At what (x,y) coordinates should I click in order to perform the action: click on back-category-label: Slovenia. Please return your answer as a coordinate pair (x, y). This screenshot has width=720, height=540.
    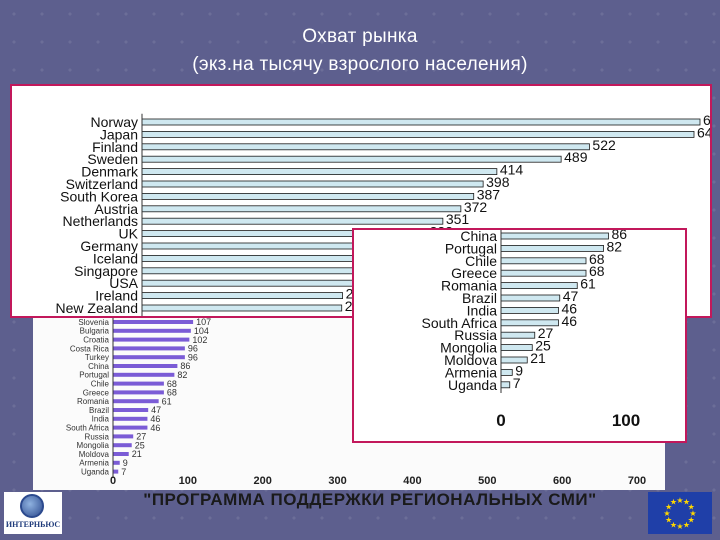
    Looking at the image, I should click on (93, 322).